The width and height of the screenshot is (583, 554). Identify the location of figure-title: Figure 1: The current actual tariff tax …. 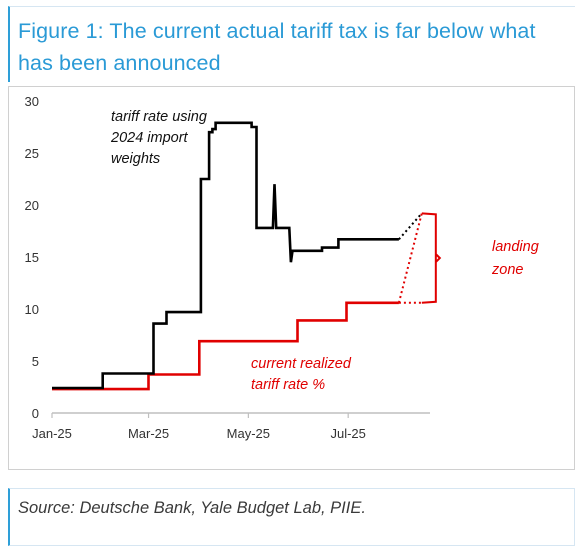
(277, 47).